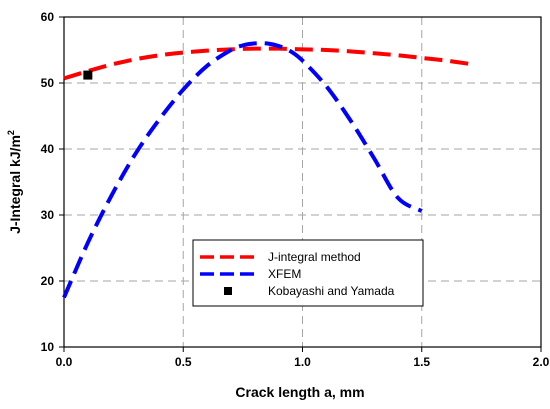 The width and height of the screenshot is (550, 409). I want to click on y-tick-label: 60, so click(48, 17).